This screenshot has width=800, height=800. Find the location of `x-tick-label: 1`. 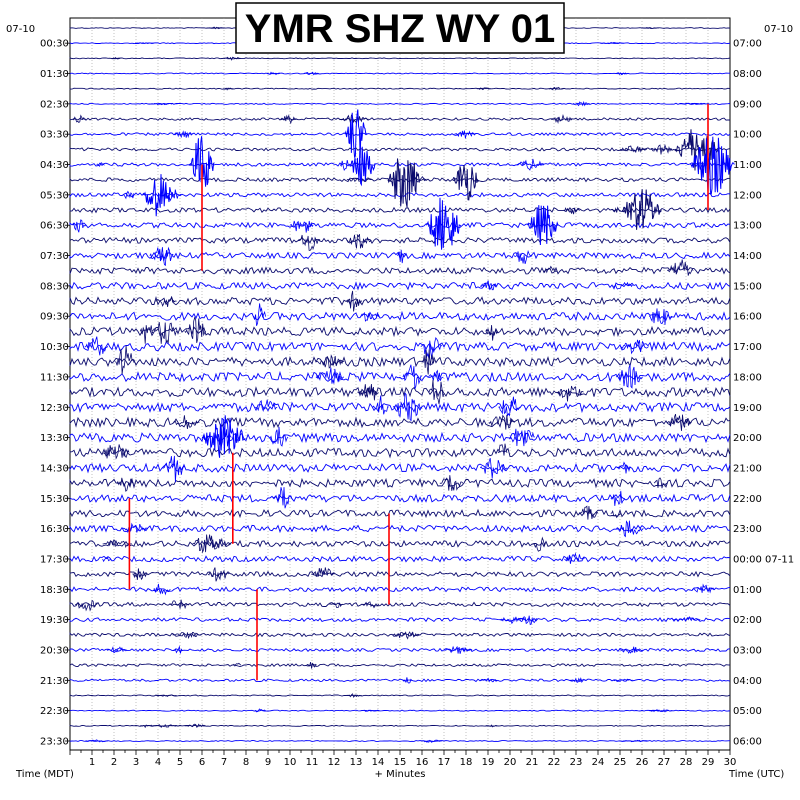

x-tick-label: 1 is located at coordinates (92, 762).